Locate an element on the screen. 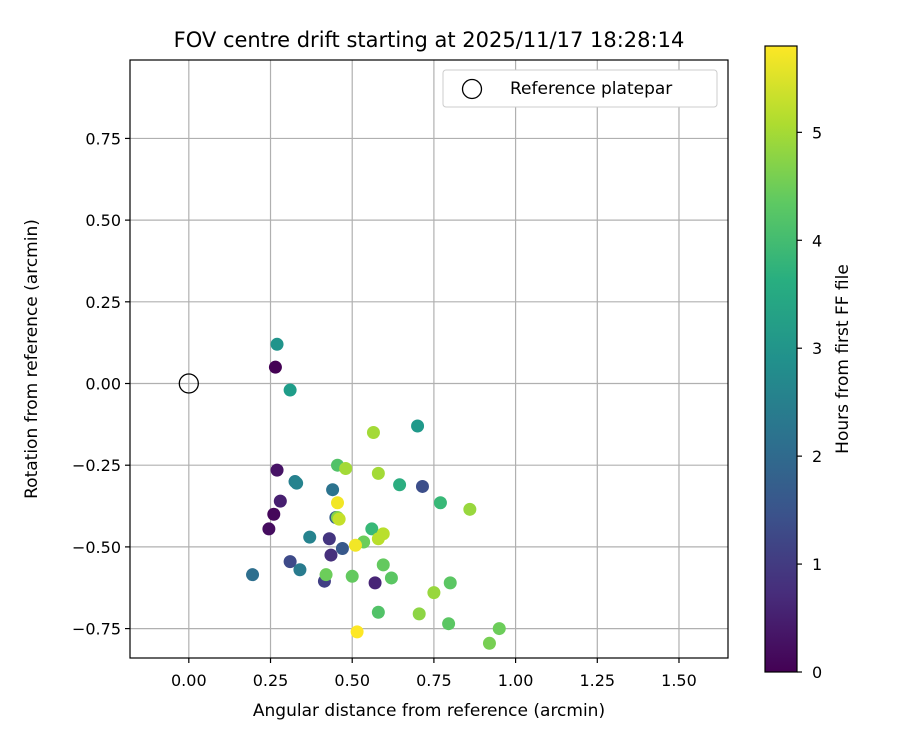  legend-box is located at coordinates (580, 88).